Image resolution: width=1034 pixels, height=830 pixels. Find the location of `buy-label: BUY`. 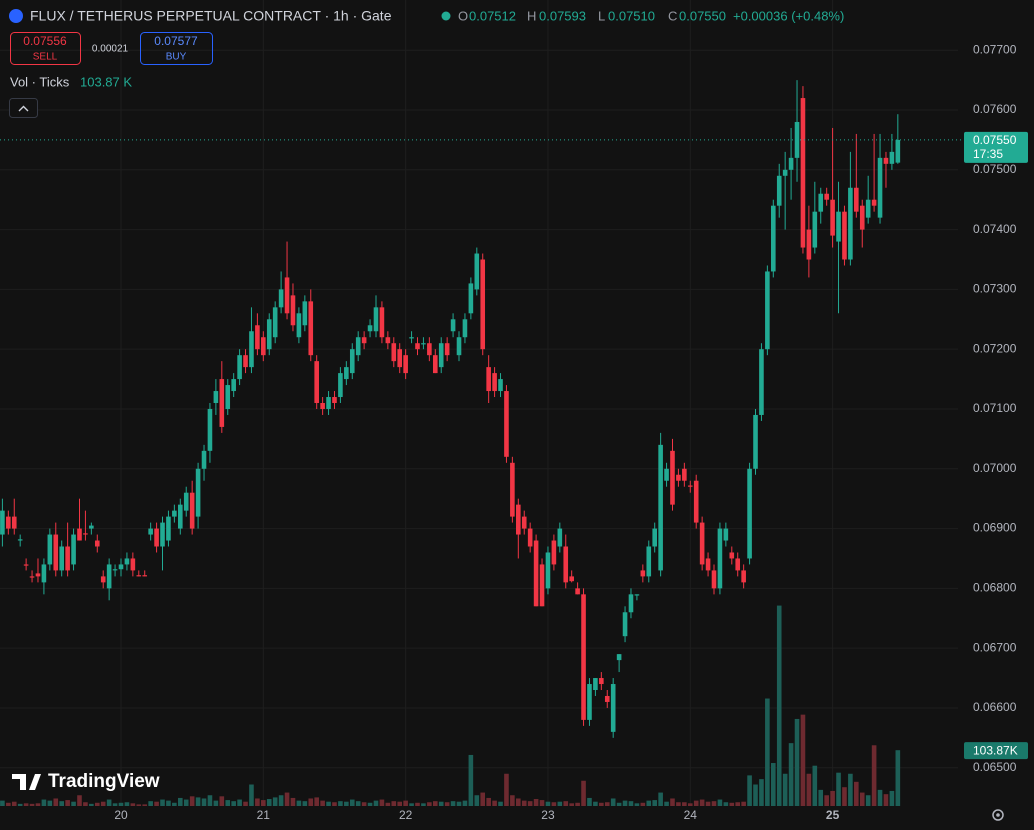

buy-label: BUY is located at coordinates (176, 57).